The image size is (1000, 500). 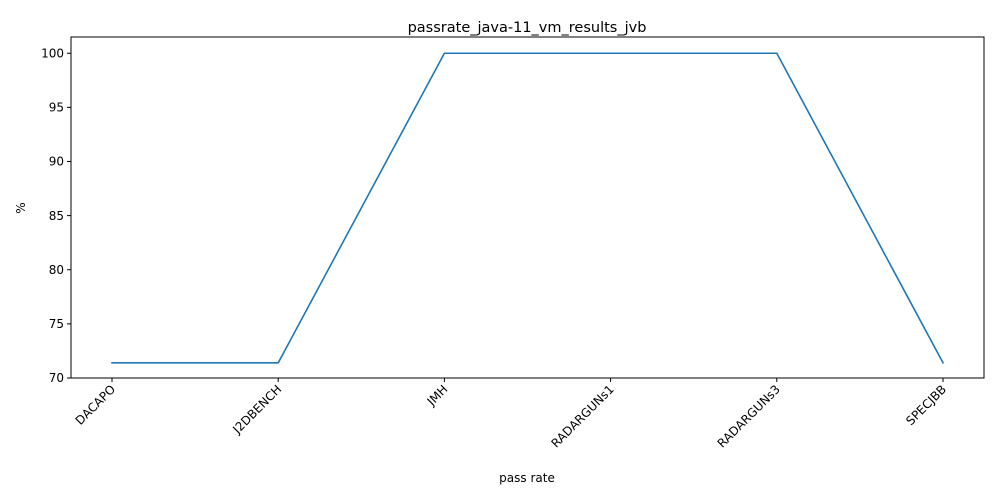 I want to click on y-tick-label: 100, so click(x=52, y=53).